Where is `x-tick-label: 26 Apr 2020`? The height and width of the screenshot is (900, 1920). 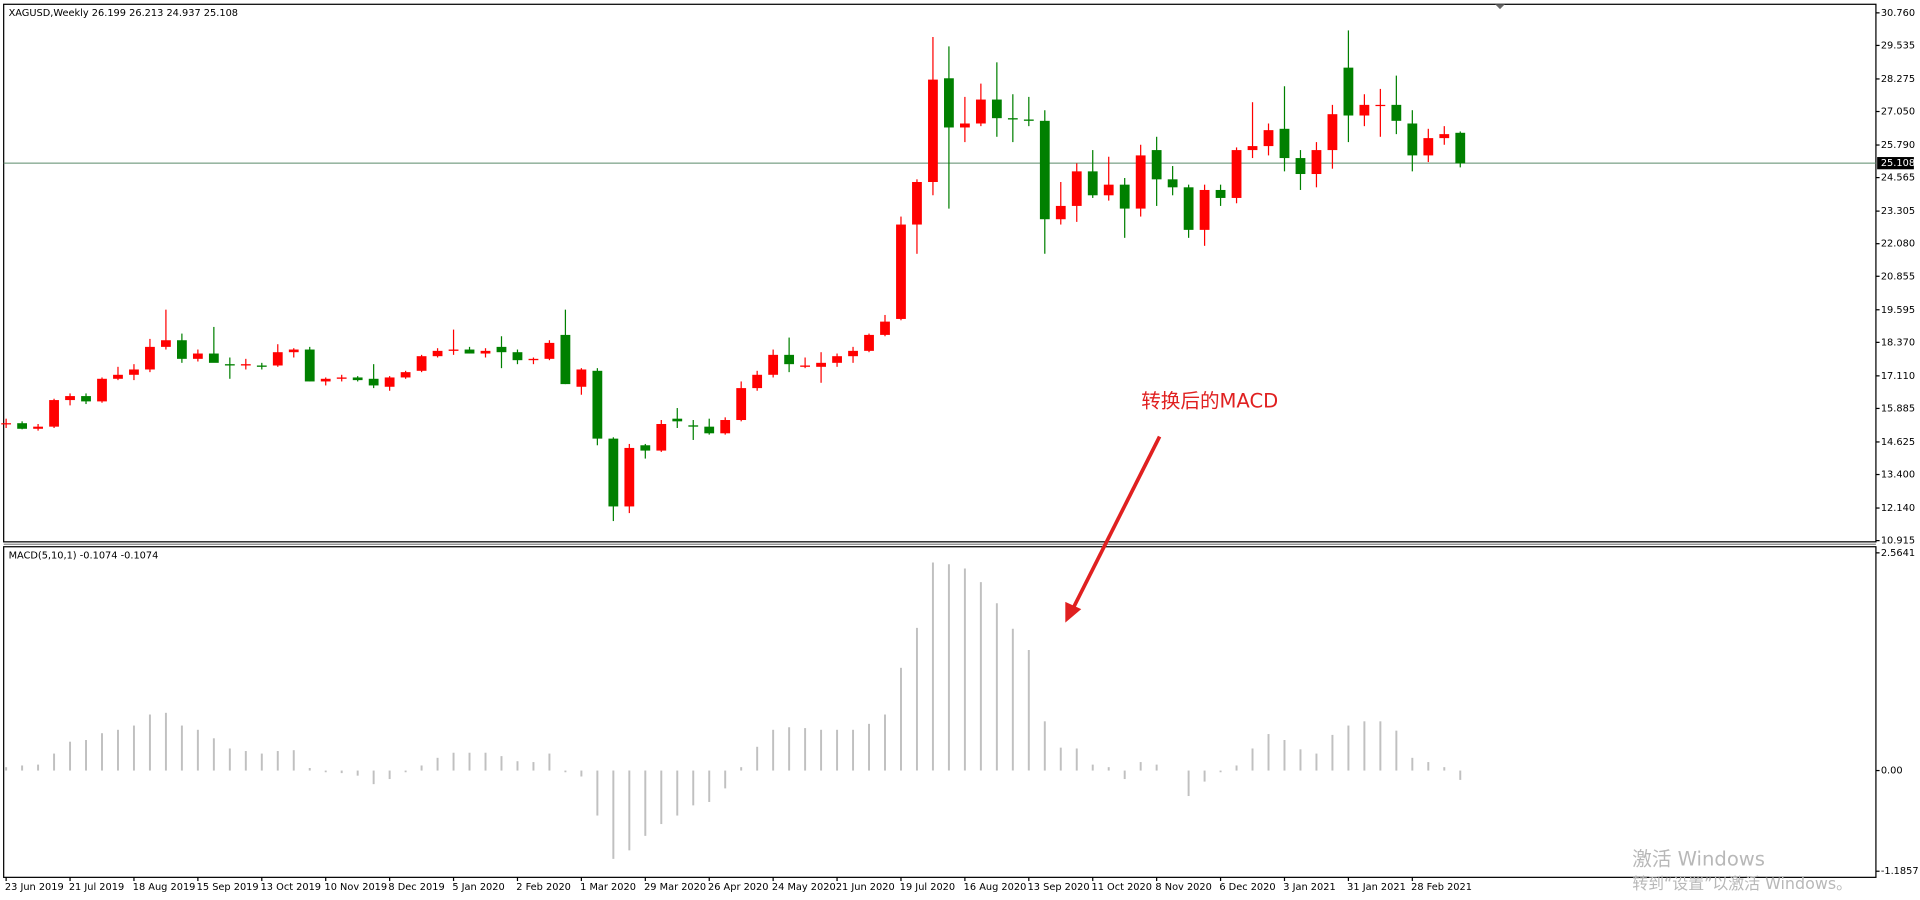 x-tick-label: 26 Apr 2020 is located at coordinates (738, 887).